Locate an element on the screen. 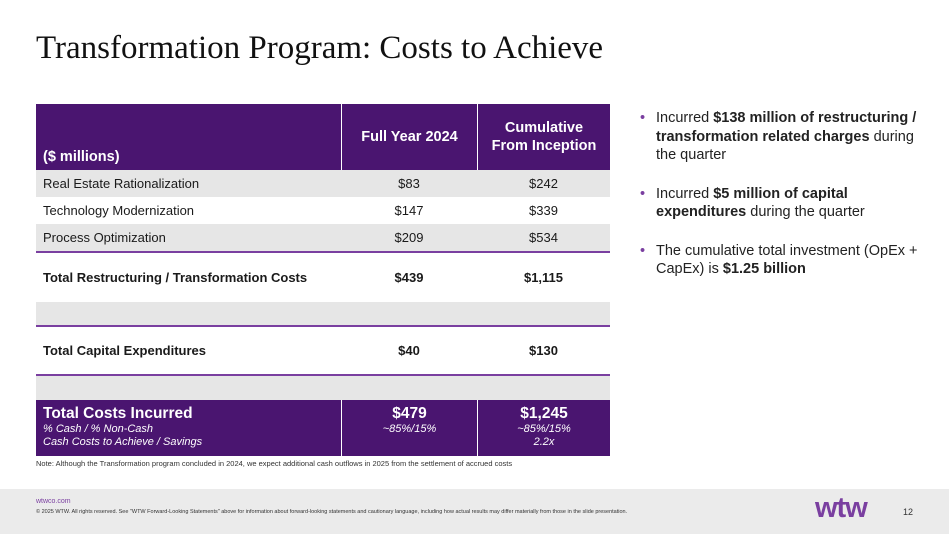  row-cumulative-value: $242 is located at coordinates (543, 183).